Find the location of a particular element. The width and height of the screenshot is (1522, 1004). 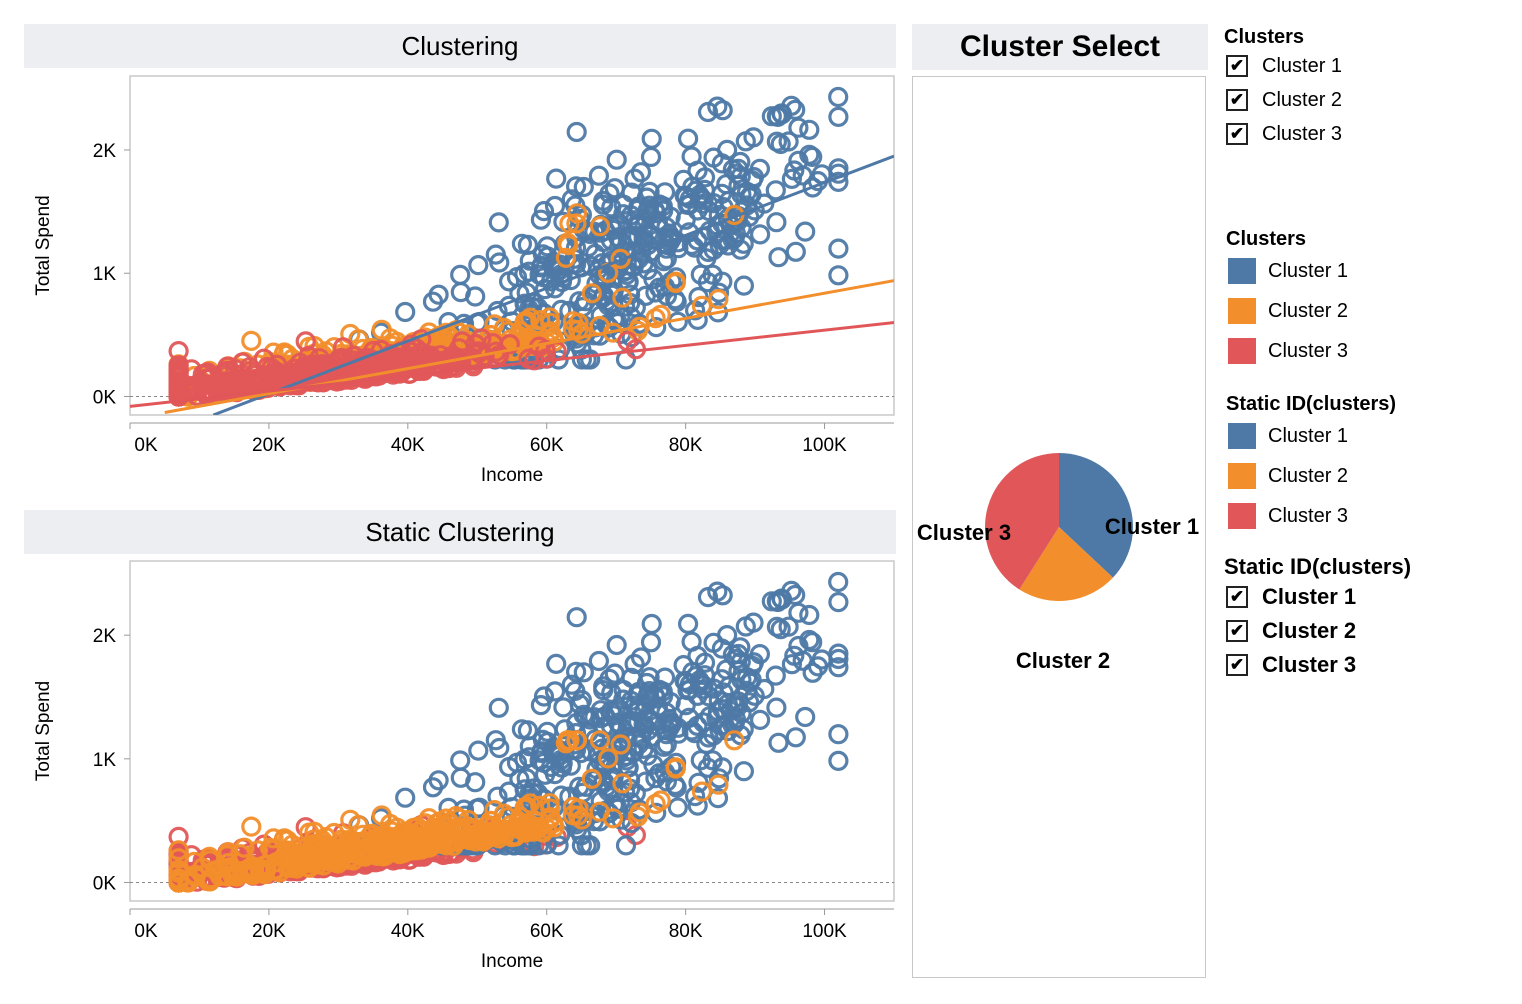

x-tick-label: 100K is located at coordinates (824, 445).